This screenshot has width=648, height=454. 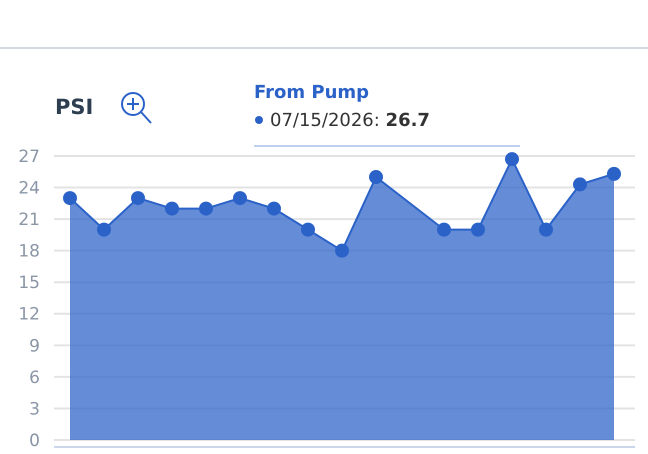 I want to click on y-tick-label: 12, so click(x=29, y=314).